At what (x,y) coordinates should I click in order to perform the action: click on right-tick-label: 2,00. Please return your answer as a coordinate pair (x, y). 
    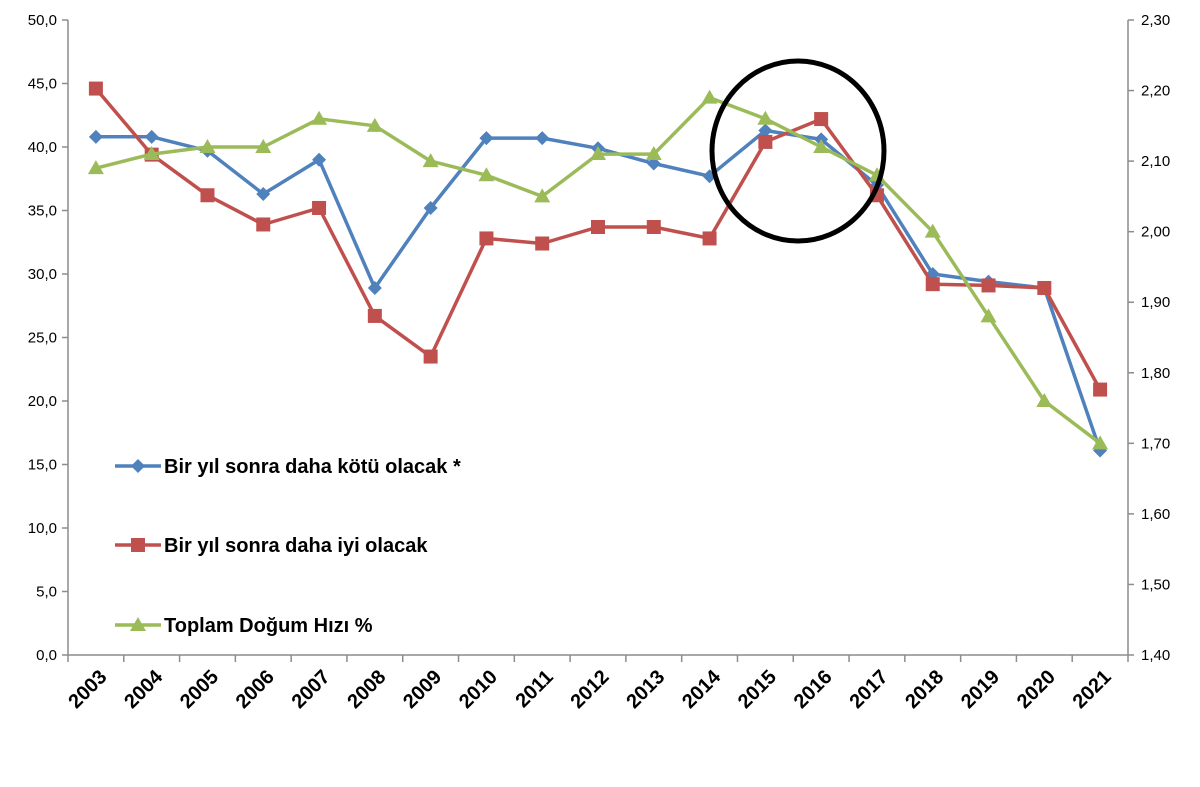
    Looking at the image, I should click on (1155, 232).